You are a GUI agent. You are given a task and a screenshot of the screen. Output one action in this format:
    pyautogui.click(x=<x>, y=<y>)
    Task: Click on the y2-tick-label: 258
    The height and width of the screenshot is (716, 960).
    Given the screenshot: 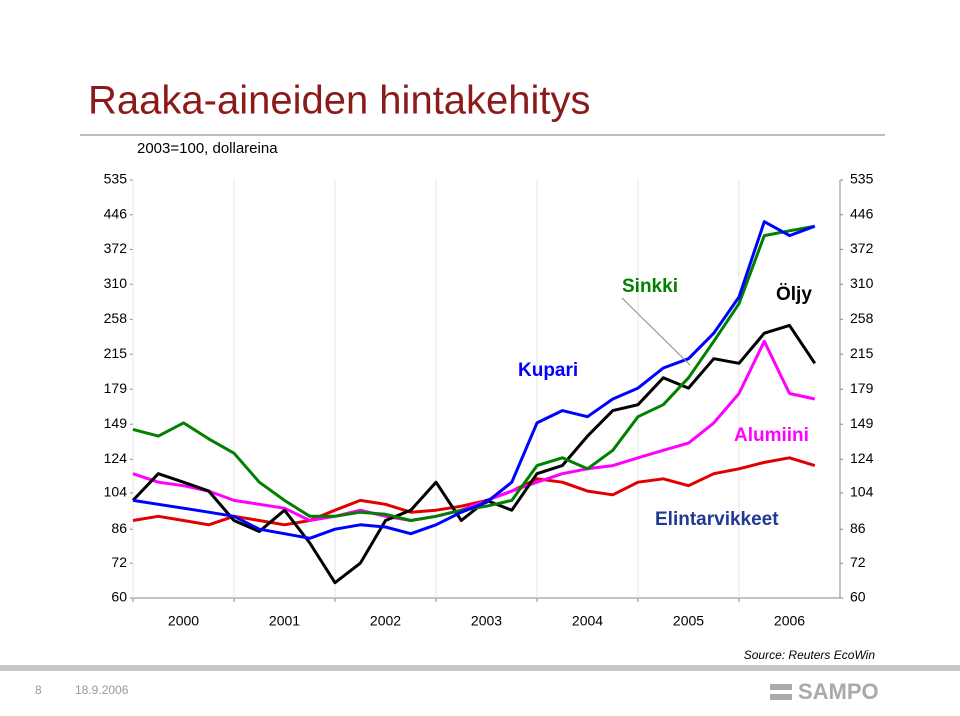 What is the action you would take?
    pyautogui.click(x=862, y=318)
    